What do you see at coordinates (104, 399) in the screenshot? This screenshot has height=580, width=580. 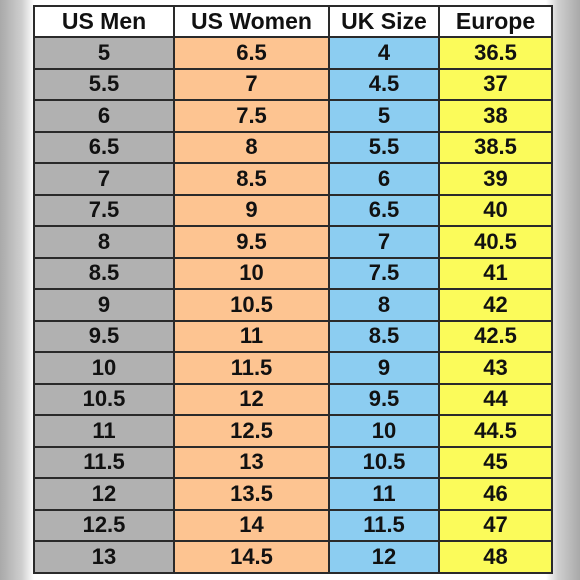 I see `us-men-cell: 10.5` at bounding box center [104, 399].